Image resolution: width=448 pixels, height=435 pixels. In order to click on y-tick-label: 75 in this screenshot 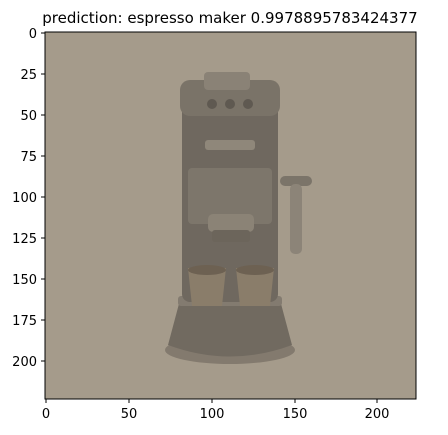, I will do `click(28, 157)`.